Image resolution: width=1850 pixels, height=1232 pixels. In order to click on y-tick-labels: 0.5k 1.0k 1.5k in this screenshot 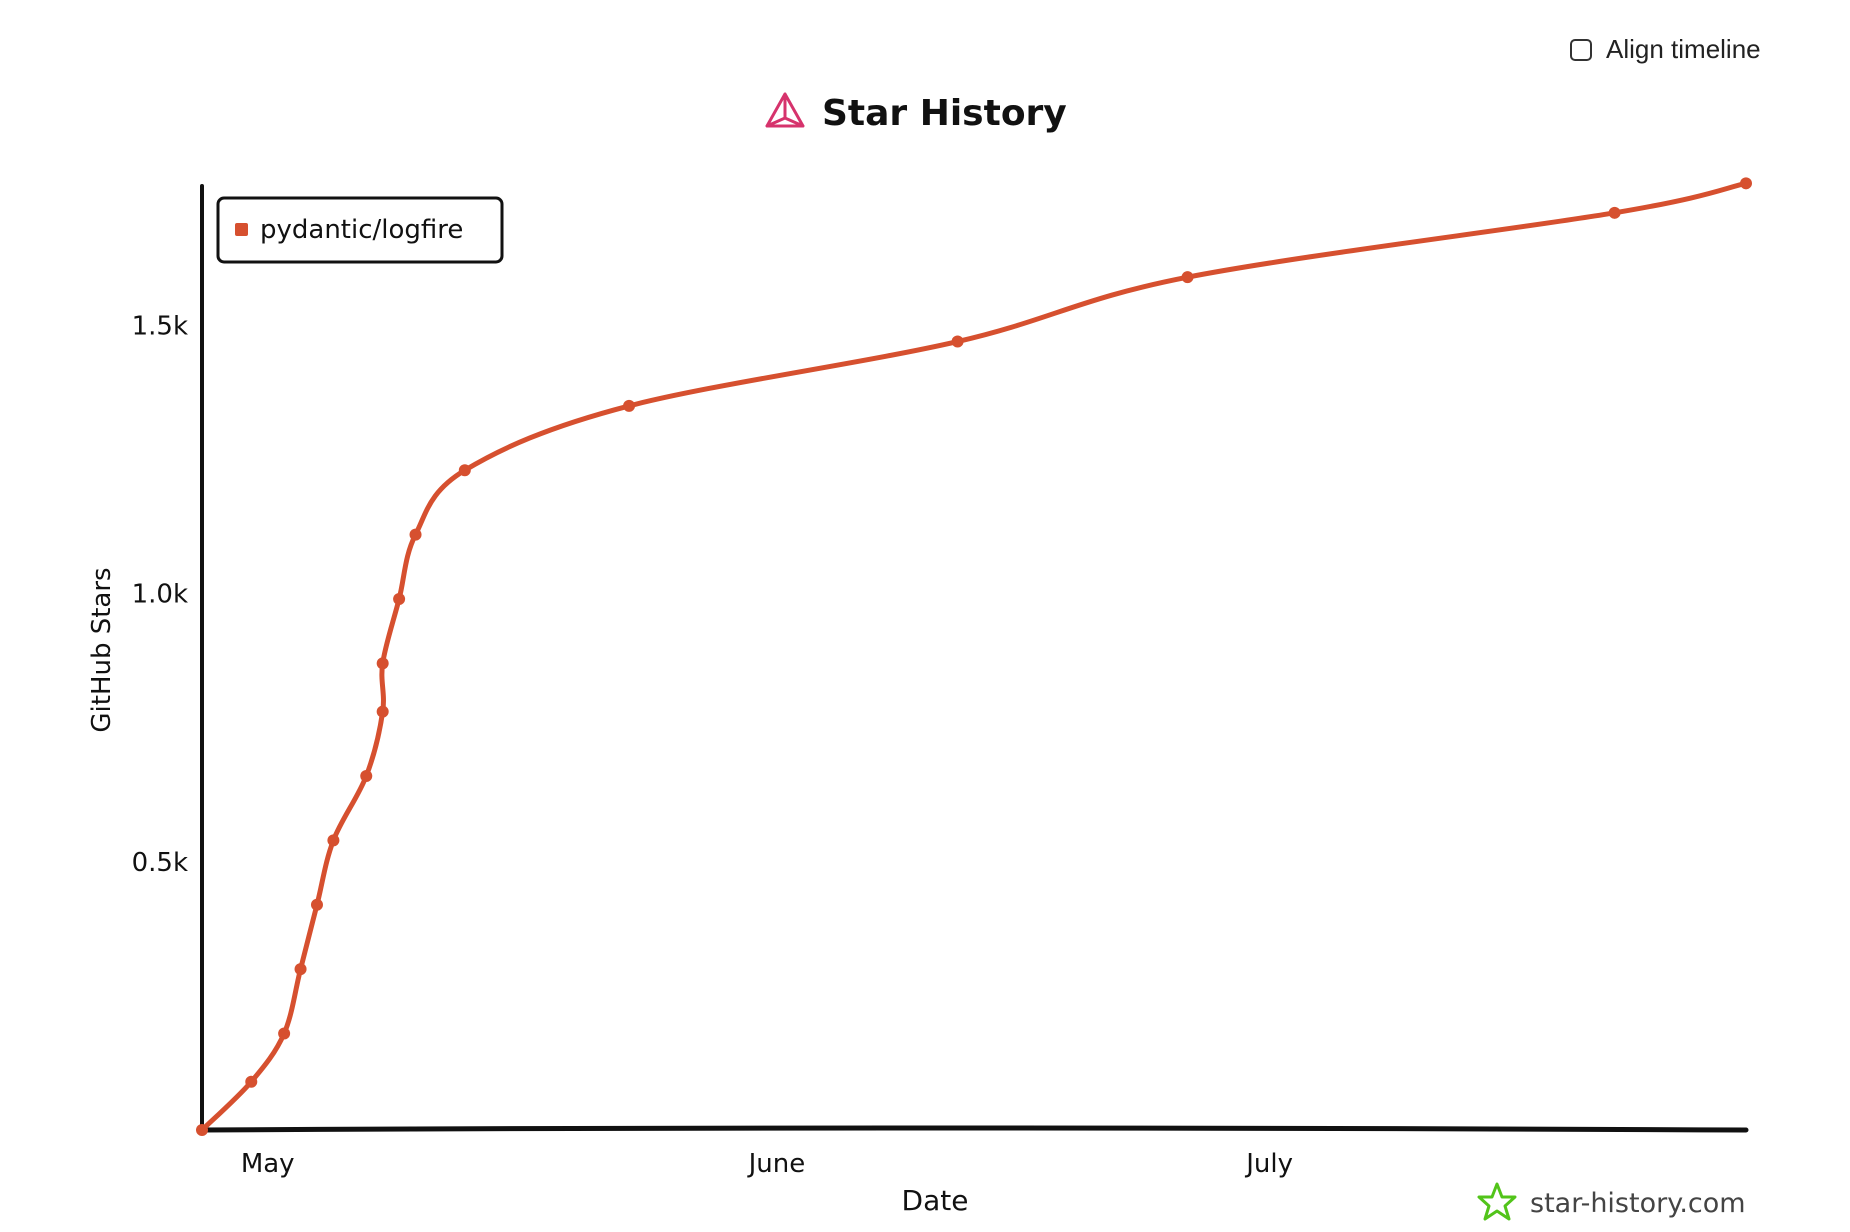, I will do `click(160, 594)`.